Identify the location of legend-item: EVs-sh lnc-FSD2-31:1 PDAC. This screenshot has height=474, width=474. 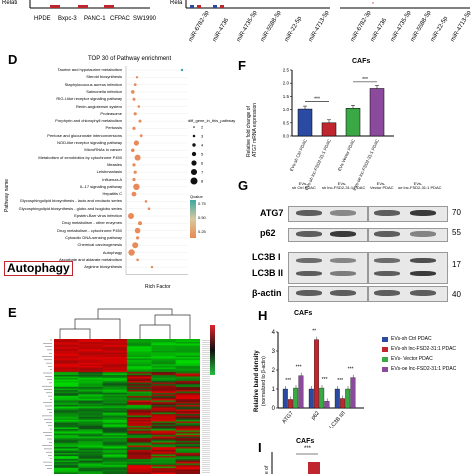
(428, 349).